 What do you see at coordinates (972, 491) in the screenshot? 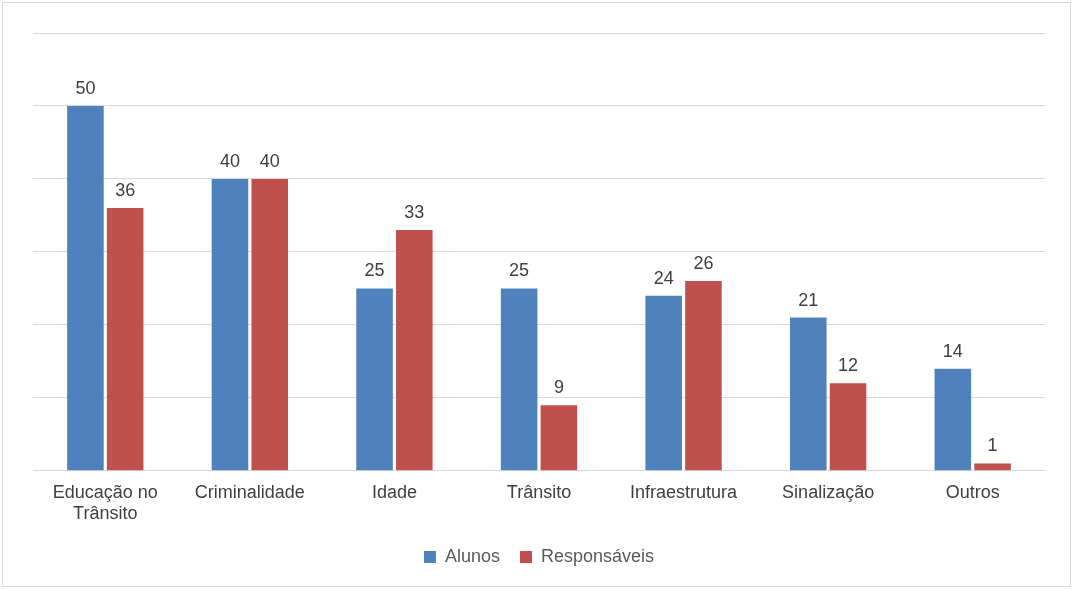
I see `x-tick-label: Outros` at bounding box center [972, 491].